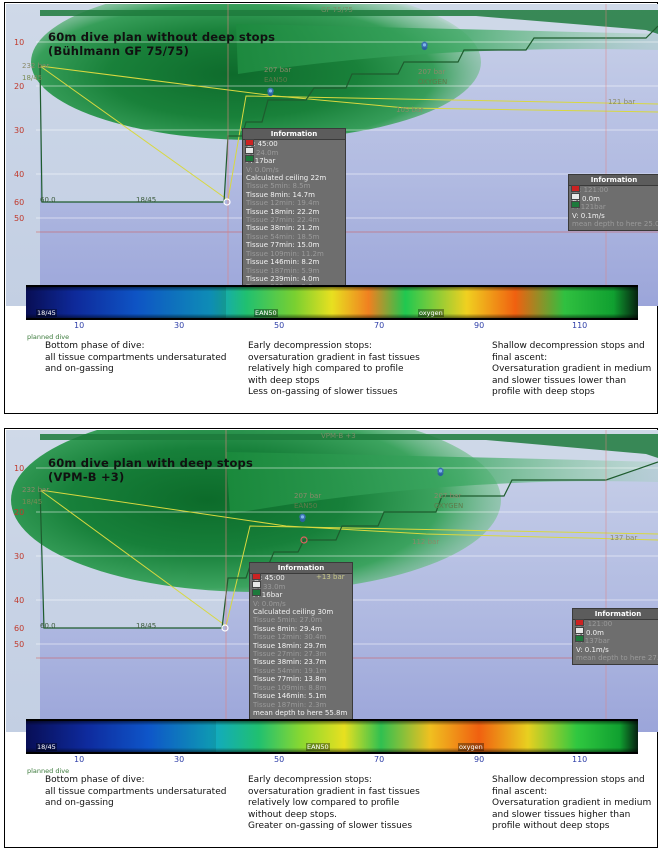 This screenshot has width=662, height=852. Describe the element at coordinates (278, 186) in the screenshot. I see `tissue-row: Tissue 5min: 8.5m` at that location.